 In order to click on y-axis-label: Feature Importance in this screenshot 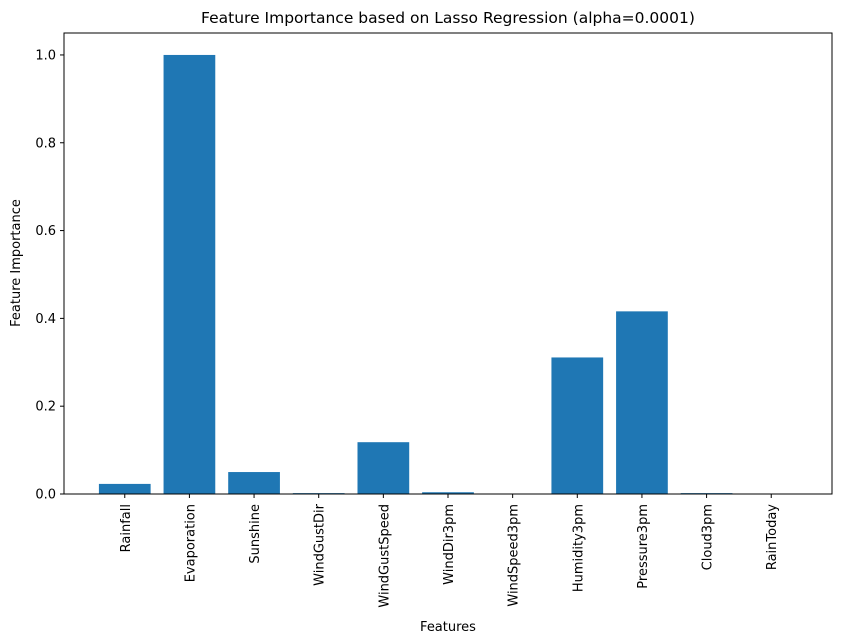, I will do `click(16, 263)`.